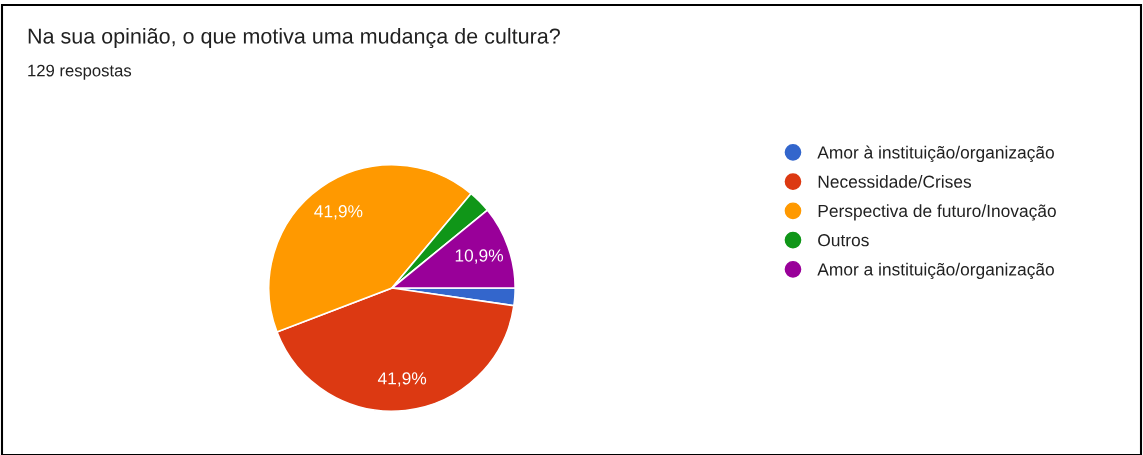 Image resolution: width=1143 pixels, height=455 pixels. Describe the element at coordinates (479, 256) in the screenshot. I see `data-label: 10,9%` at that location.